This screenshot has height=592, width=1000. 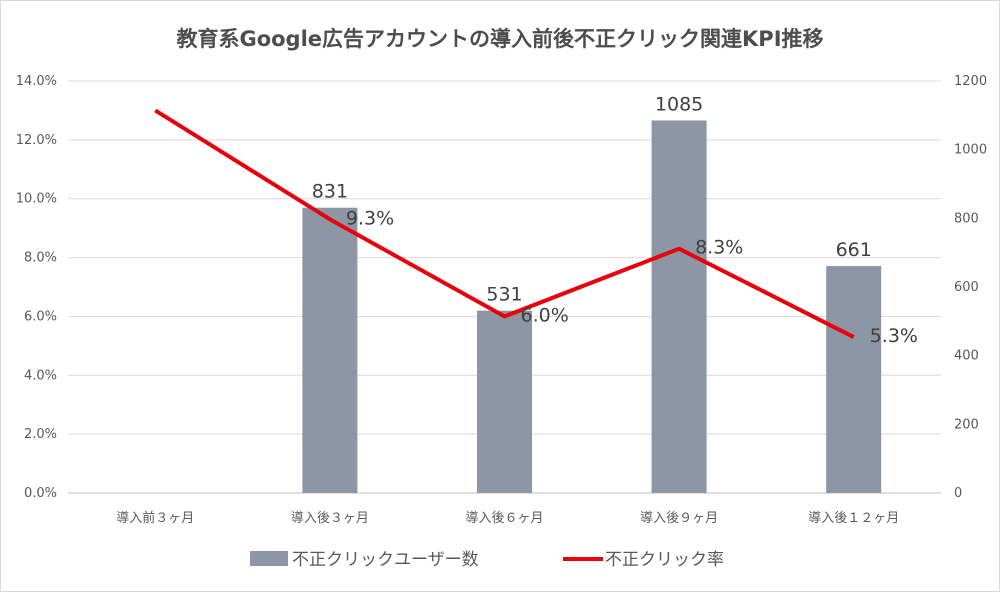 What do you see at coordinates (36, 81) in the screenshot?
I see `left-tick-label: 14.0%` at bounding box center [36, 81].